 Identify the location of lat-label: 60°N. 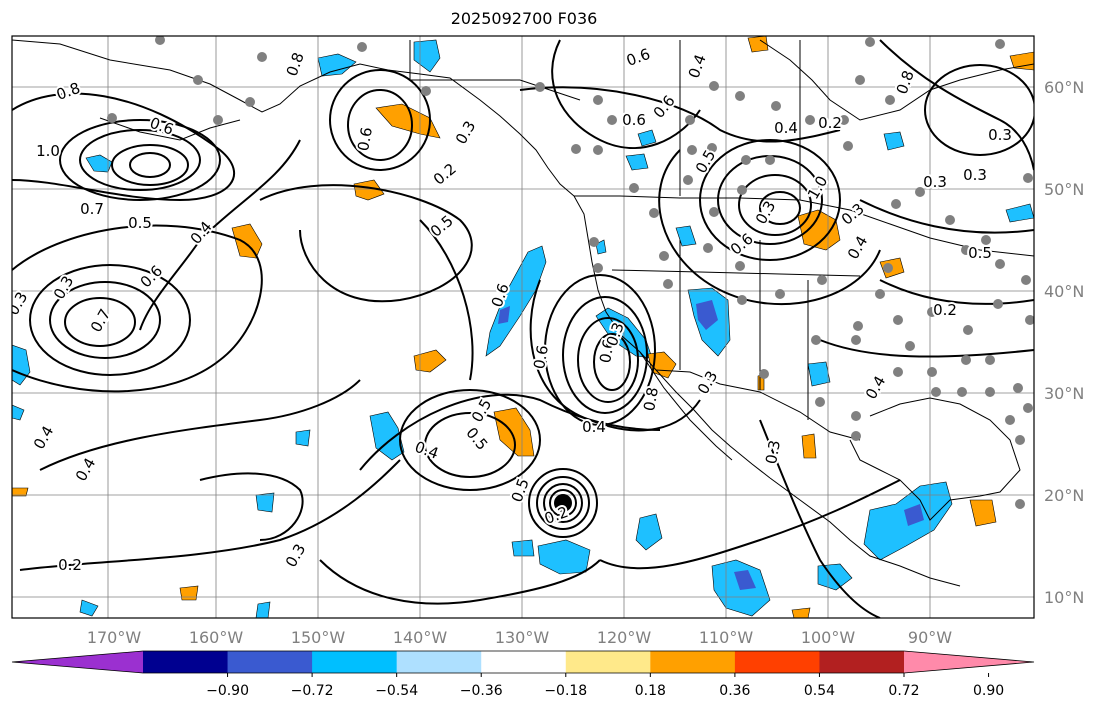
(1064, 87).